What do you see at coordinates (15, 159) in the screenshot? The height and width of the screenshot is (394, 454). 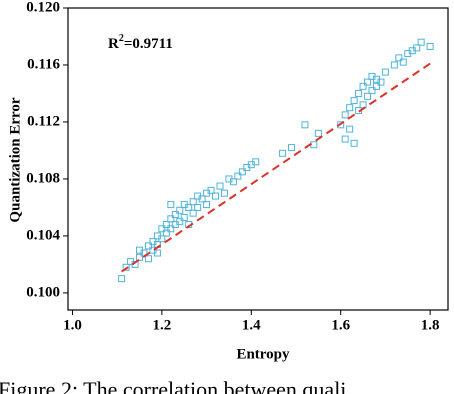 I see `y-axis-label: Quantization Error` at bounding box center [15, 159].